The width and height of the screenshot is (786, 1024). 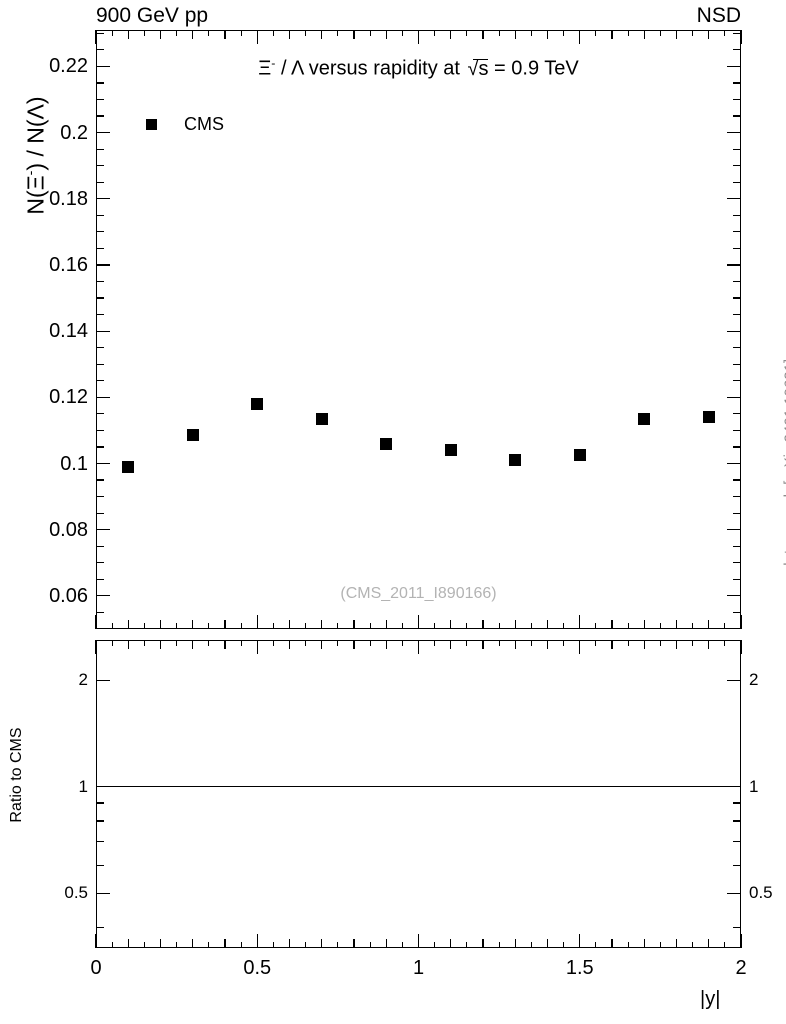 I want to click on x-tick-label: 1, so click(x=418, y=968).